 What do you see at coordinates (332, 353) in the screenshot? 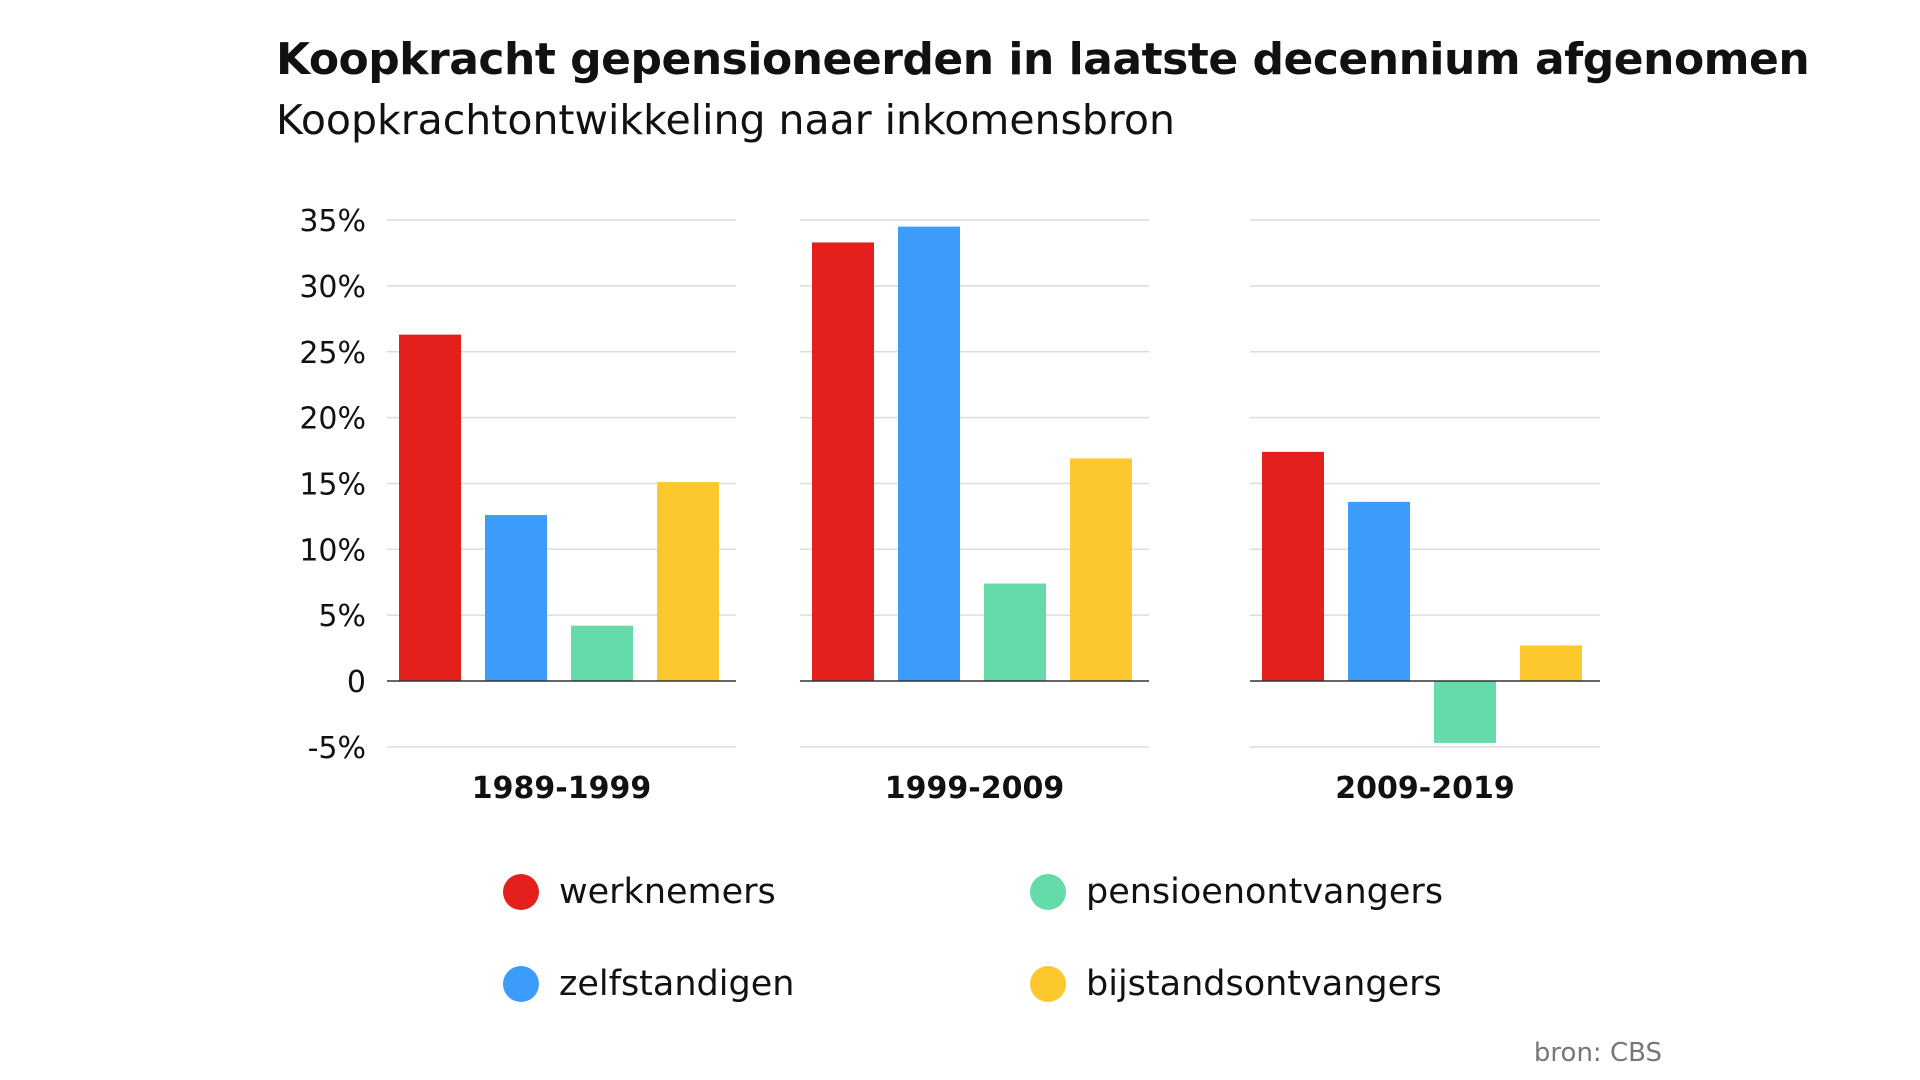
I see `y-tick-label: 25%` at bounding box center [332, 353].